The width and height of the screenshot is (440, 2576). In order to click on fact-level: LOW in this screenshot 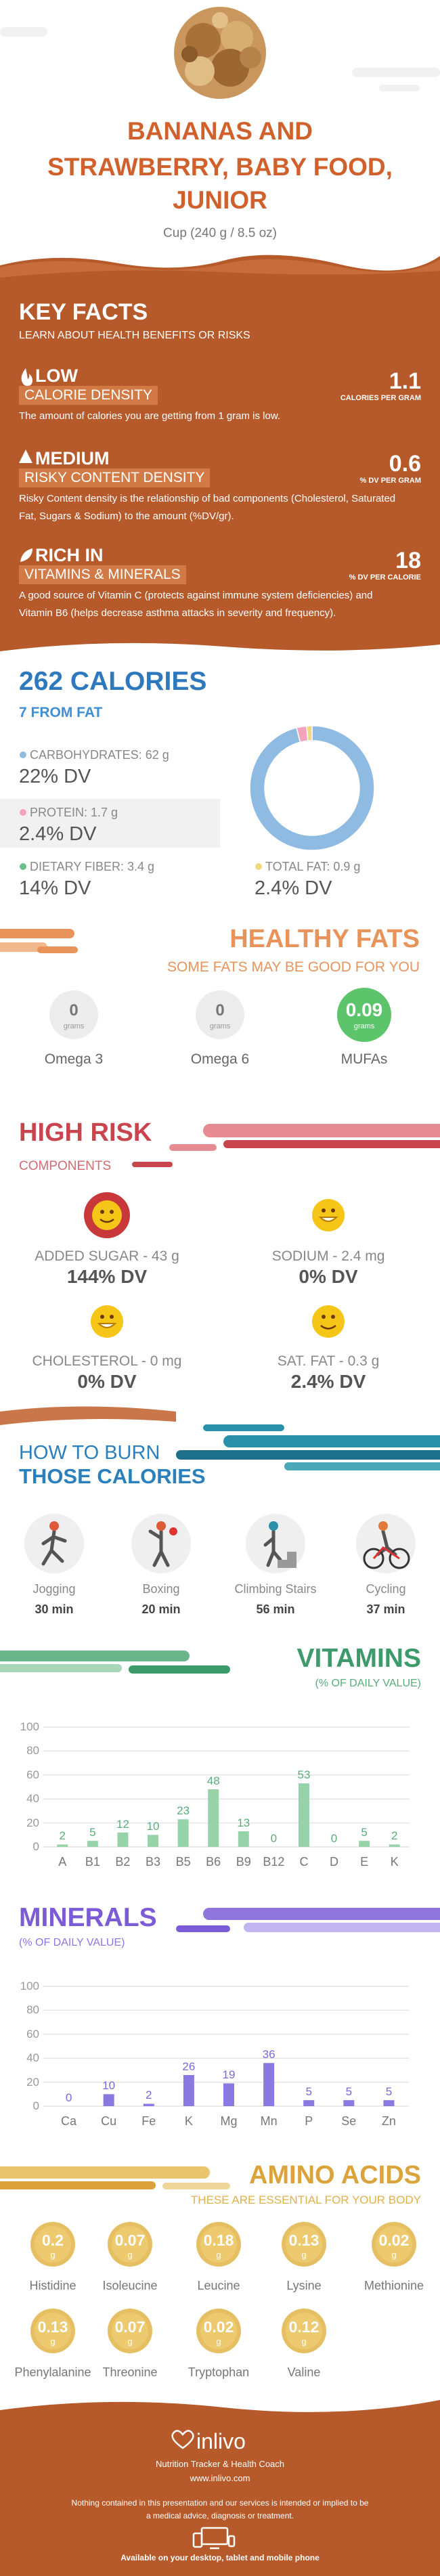, I will do `click(57, 376)`.